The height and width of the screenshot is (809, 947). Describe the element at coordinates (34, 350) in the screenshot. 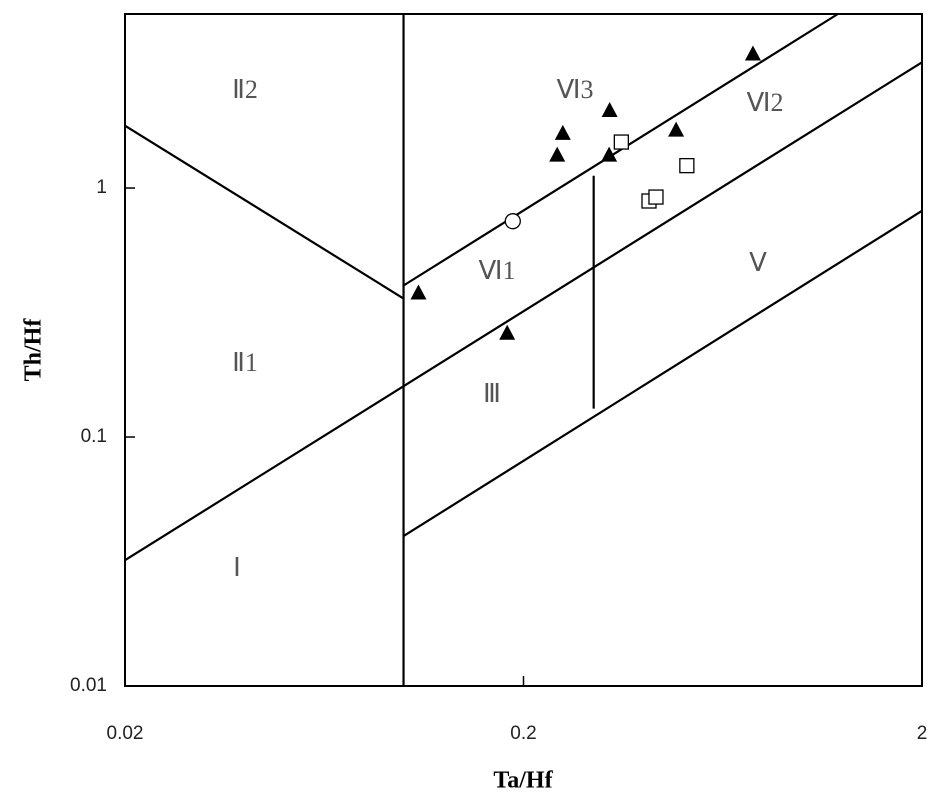

I see `y-axis-title: Th/Hf` at that location.